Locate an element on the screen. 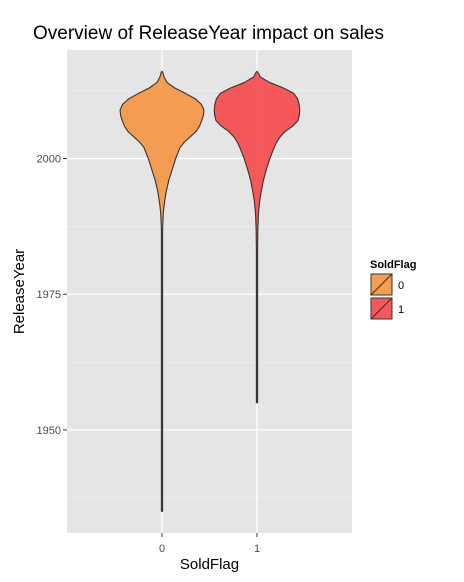  x-axis-title: SoldFlag is located at coordinates (209, 564).